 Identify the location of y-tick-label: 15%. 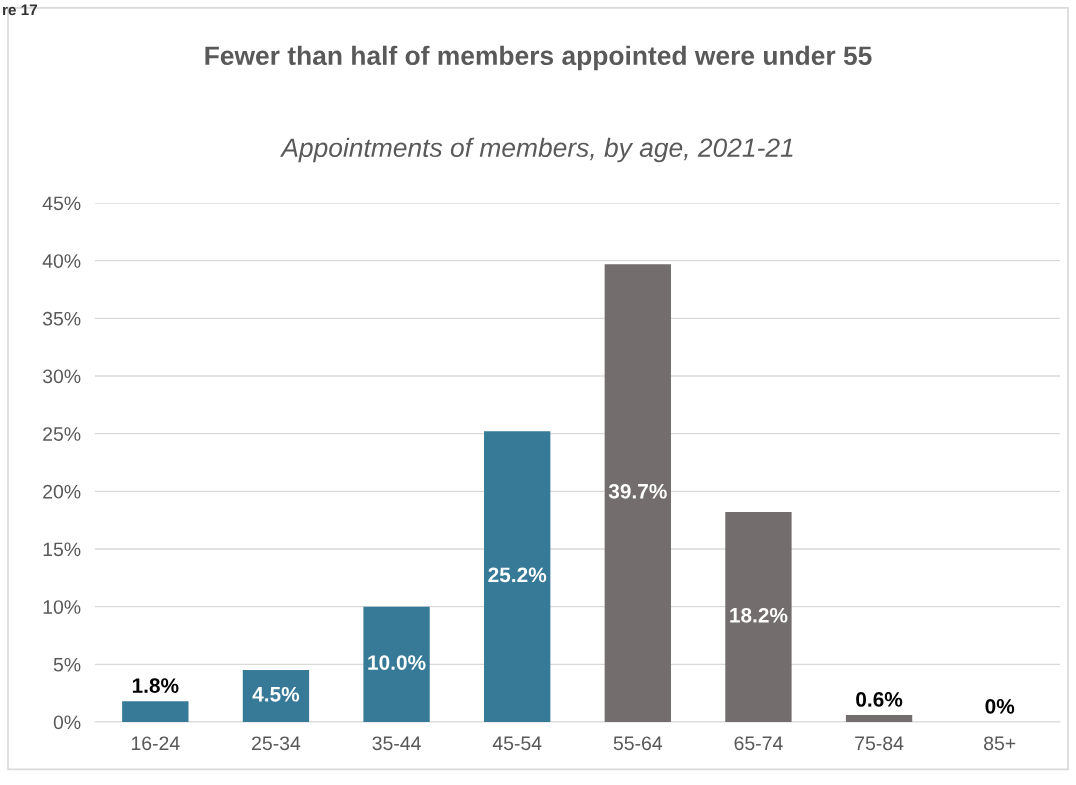
(62, 549).